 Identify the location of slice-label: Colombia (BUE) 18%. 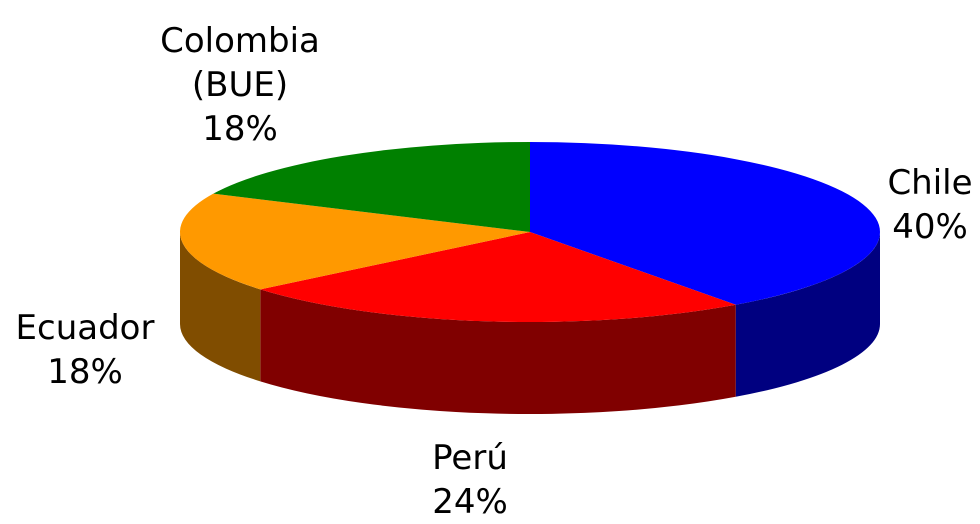
(240, 85).